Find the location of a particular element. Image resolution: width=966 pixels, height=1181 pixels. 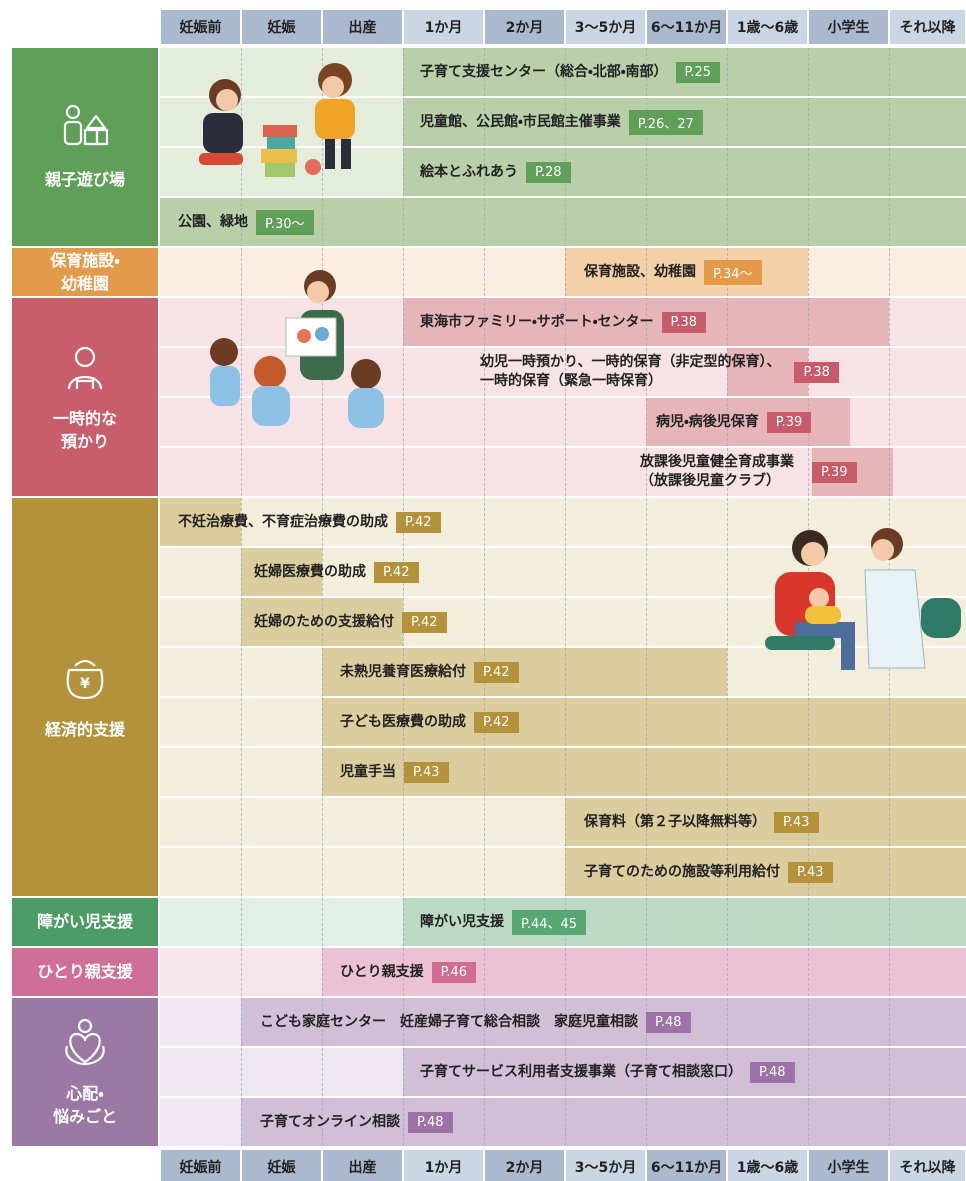

row-text: こども家庭センター 妊産婦子育て総合相談 家庭児童相談 is located at coordinates (449, 1022).